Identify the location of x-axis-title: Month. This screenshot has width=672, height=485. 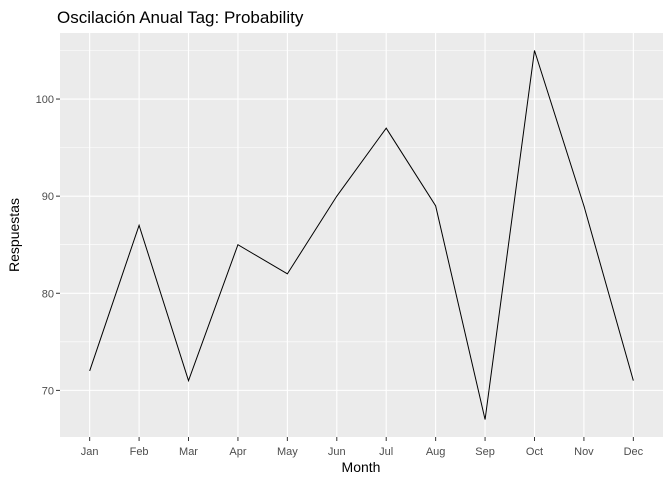
(361, 467).